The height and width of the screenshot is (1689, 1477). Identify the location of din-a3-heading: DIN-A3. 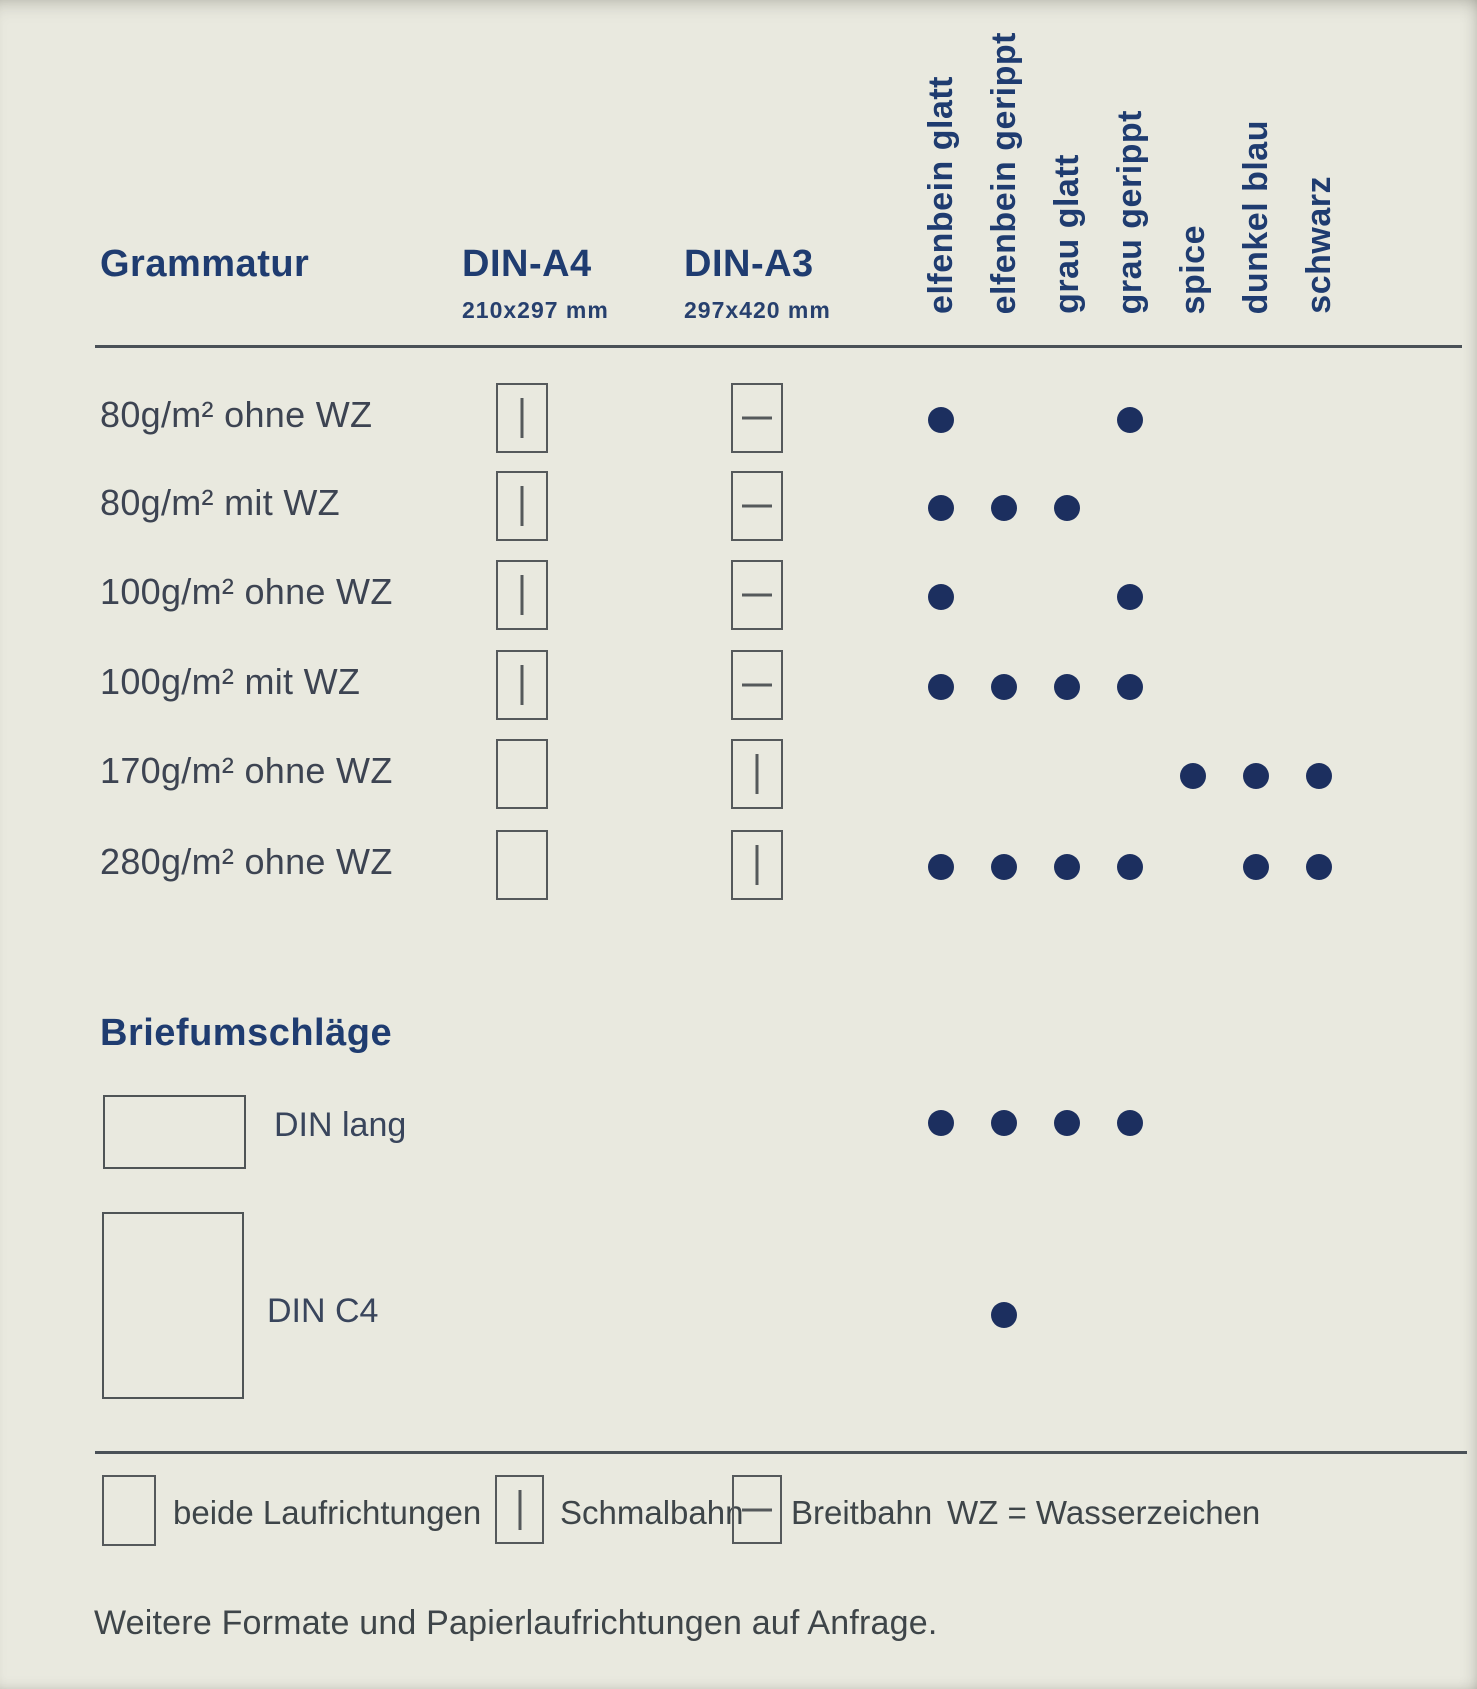
(749, 264).